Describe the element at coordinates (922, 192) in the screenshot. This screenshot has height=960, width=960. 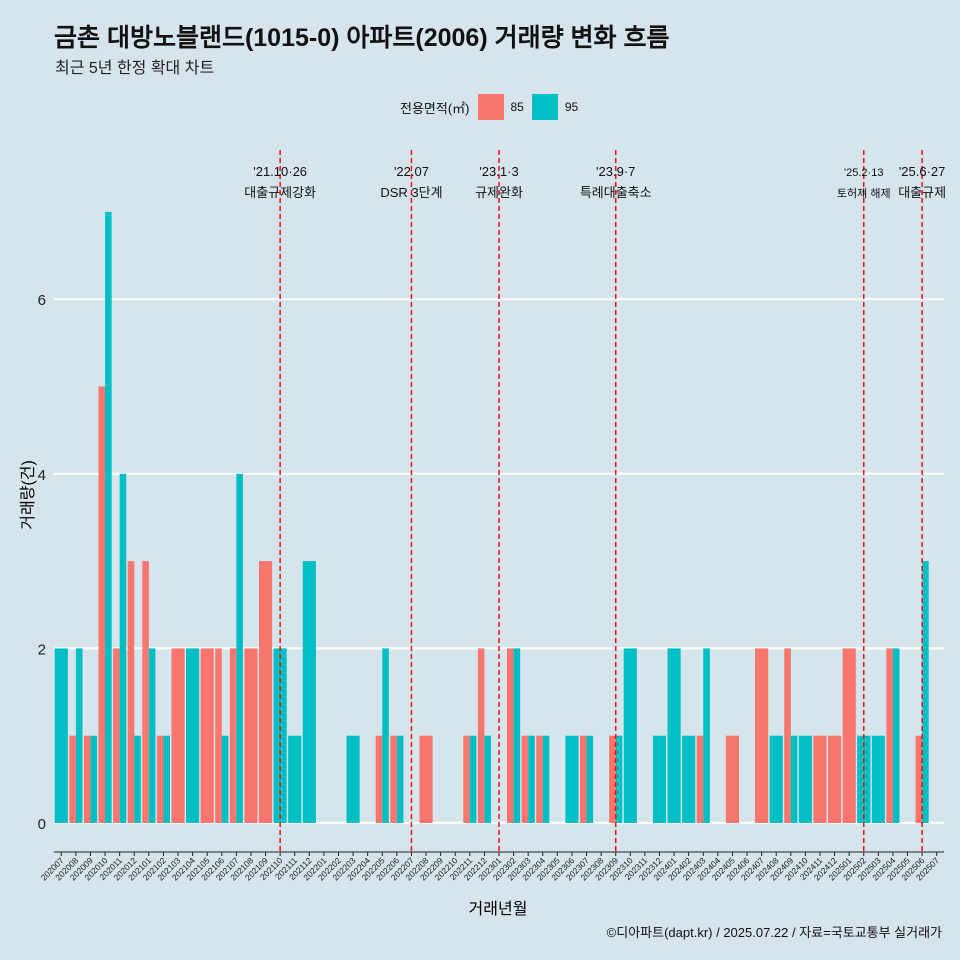
I see `event-label: 대출규제` at that location.